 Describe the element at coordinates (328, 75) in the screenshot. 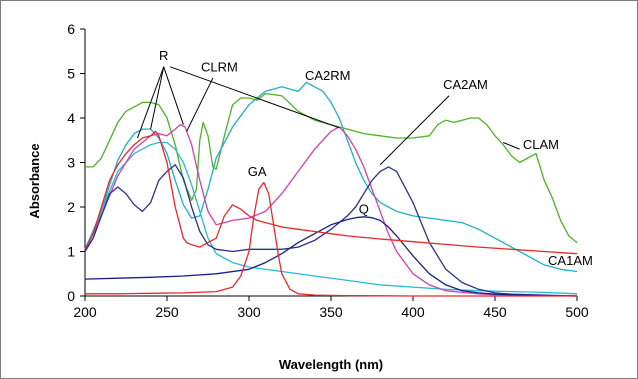

I see `annotation-label: CA2RM` at that location.